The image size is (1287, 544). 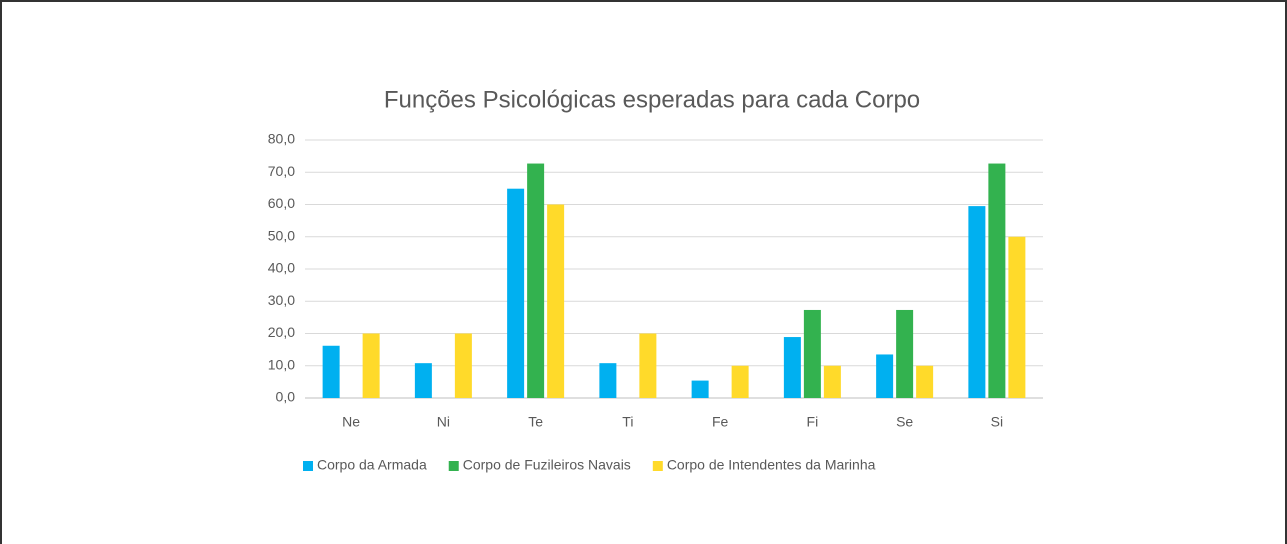 I want to click on y-tick-label: 30,0, so click(x=281, y=300).